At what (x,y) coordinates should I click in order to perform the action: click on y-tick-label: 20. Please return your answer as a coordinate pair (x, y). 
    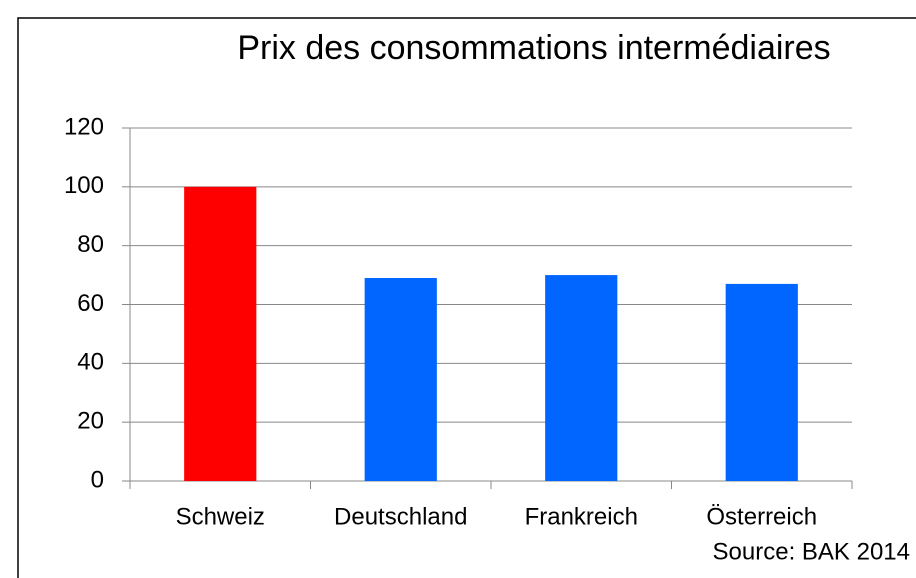
    Looking at the image, I should click on (90, 421).